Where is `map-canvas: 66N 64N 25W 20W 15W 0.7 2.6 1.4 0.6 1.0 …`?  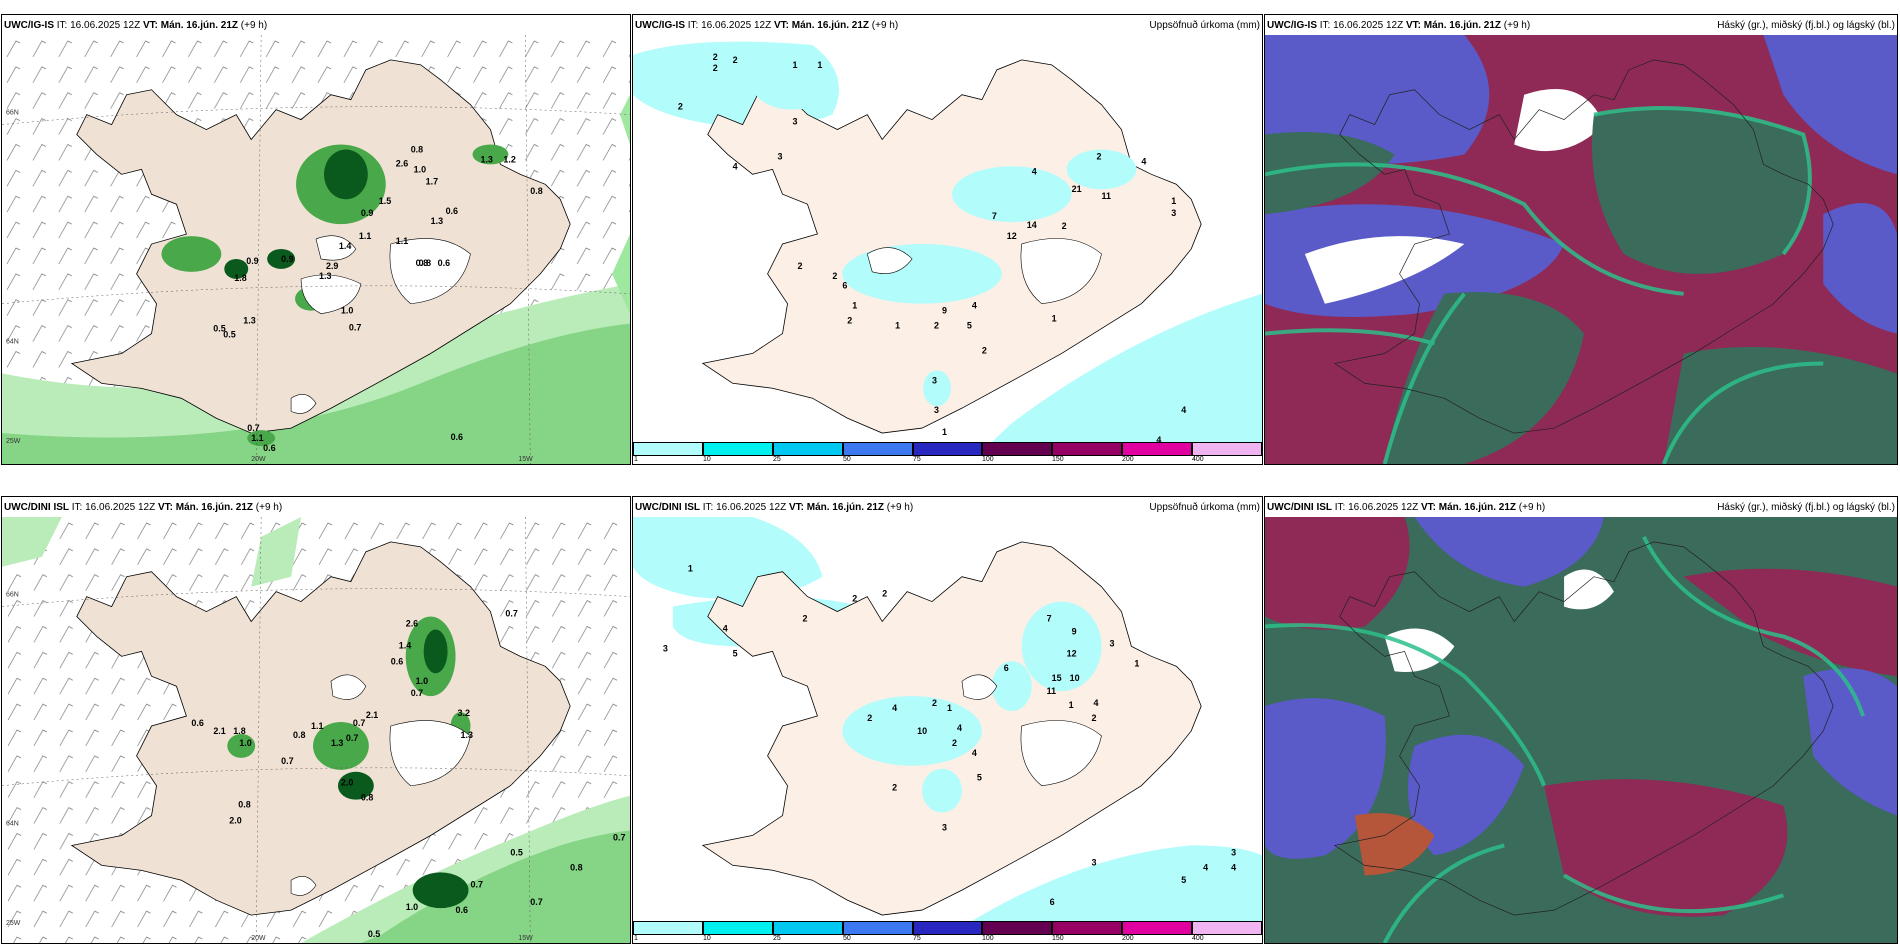
map-canvas: 66N 64N 25W 20W 15W 0.7 2.6 1.4 0.6 1.0 … is located at coordinates (316, 730).